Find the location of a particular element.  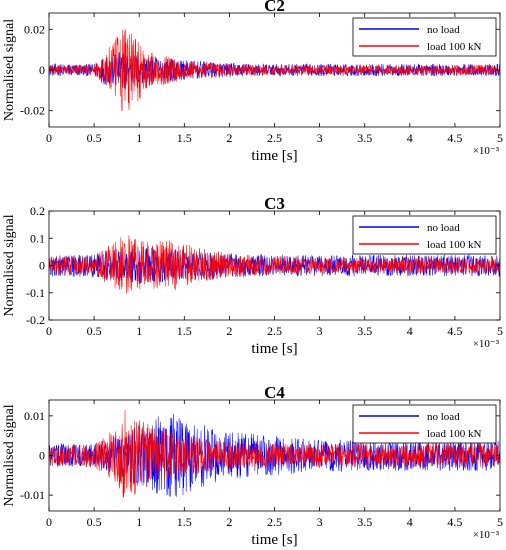

y-tick-label: 0.02 is located at coordinates (34, 29).